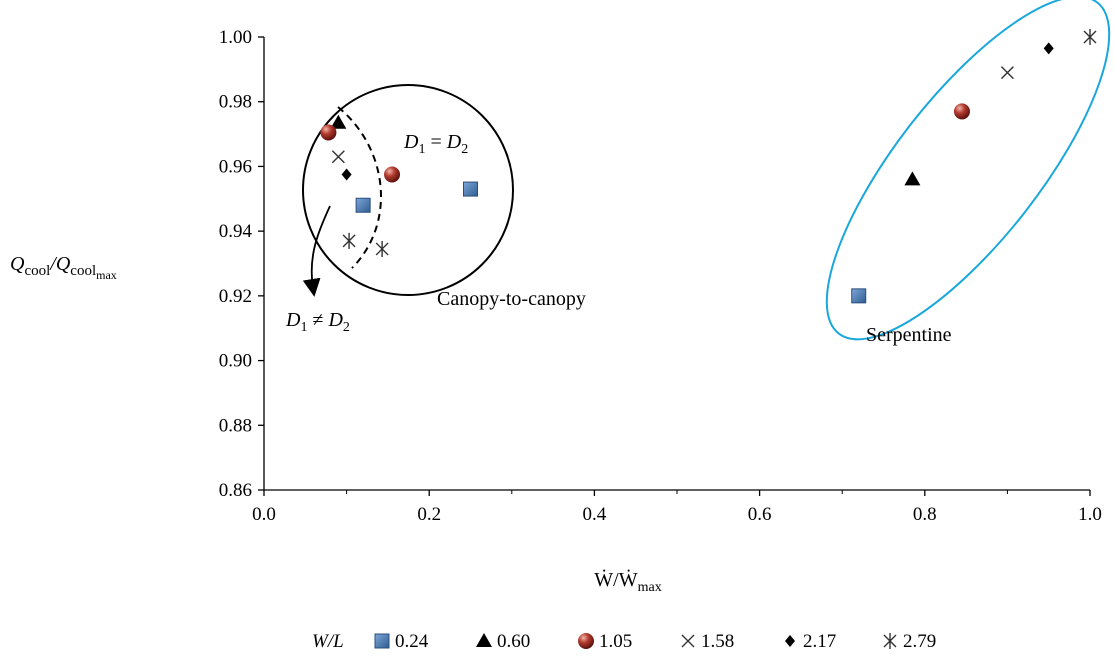 This screenshot has height=671, width=1114. Describe the element at coordinates (63, 267) in the screenshot. I see `y-axis-label: Qcool/Qcoolmax` at that location.